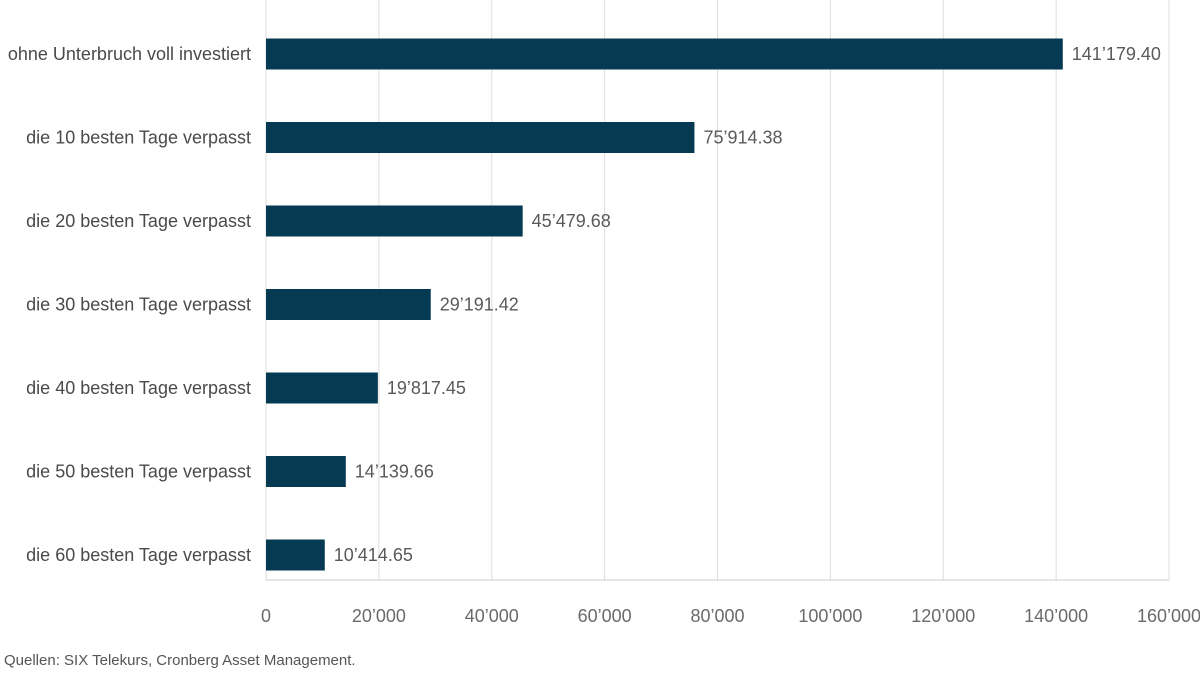  What do you see at coordinates (266, 616) in the screenshot?
I see `x-tick-label: 0` at bounding box center [266, 616].